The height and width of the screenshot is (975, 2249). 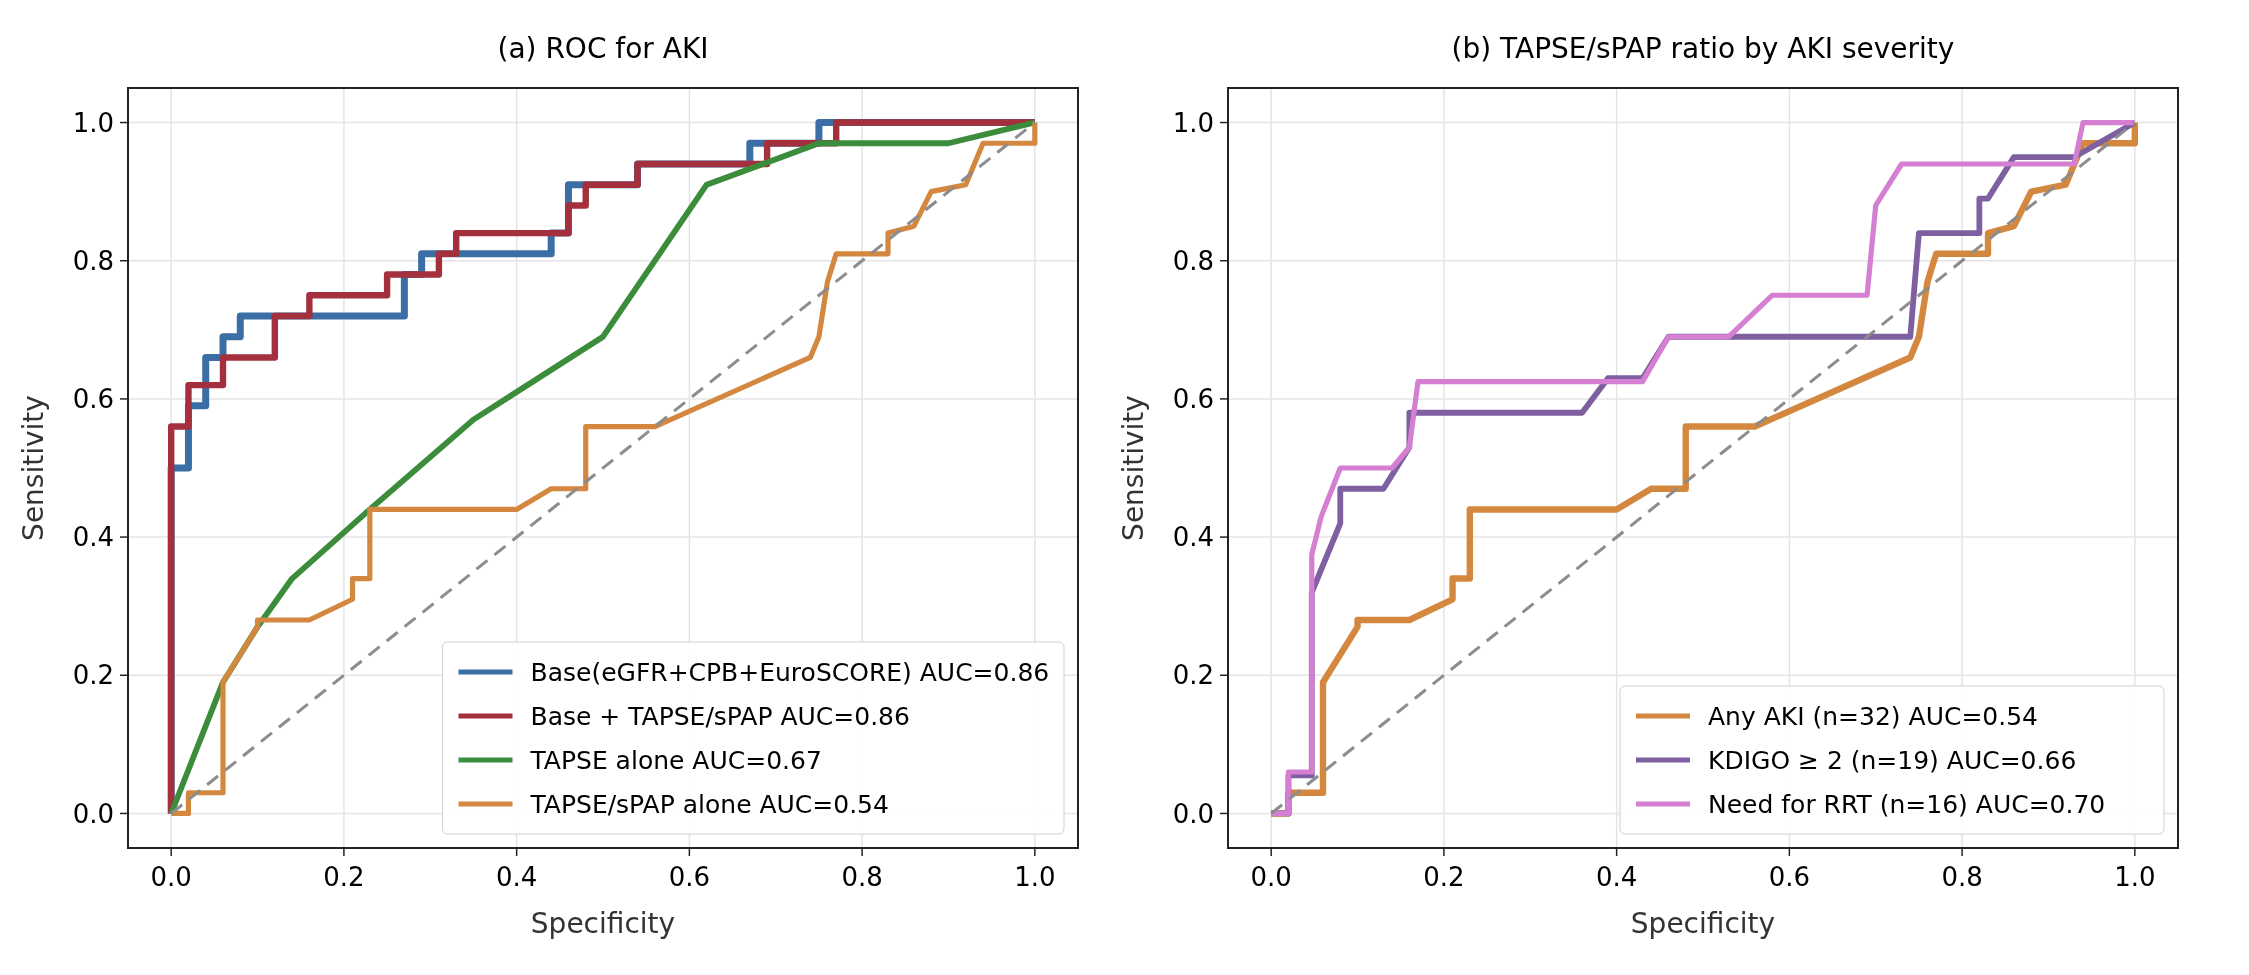 What do you see at coordinates (720, 716) in the screenshot?
I see `legend-label: Base + TAPSE/sPAP AUC=0.86` at bounding box center [720, 716].